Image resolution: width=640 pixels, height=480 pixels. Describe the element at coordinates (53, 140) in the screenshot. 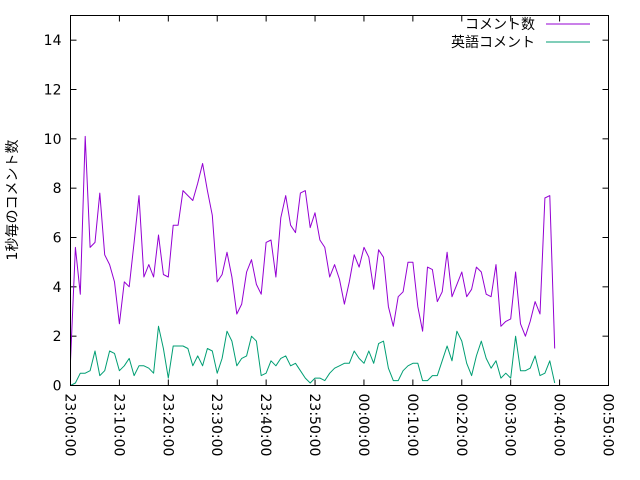

I see `y-tick-label: 10` at that location.